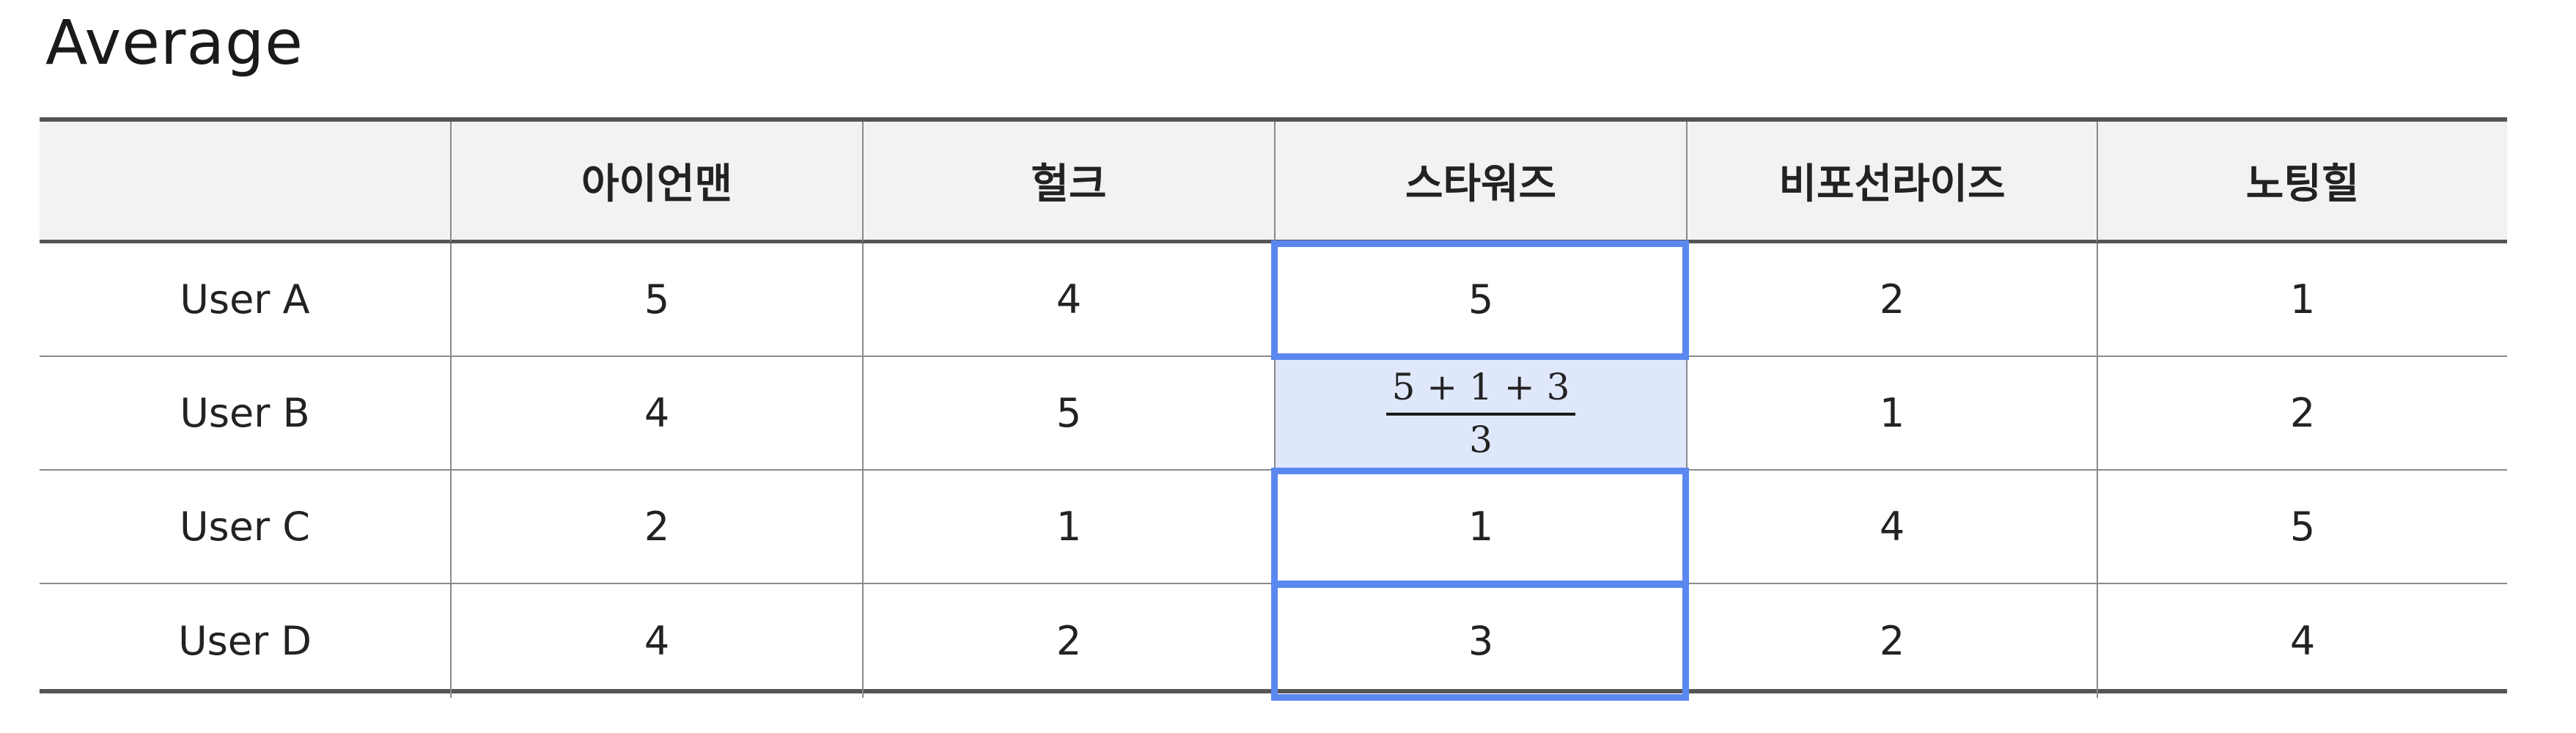 This screenshot has height=733, width=2576. What do you see at coordinates (245, 182) in the screenshot?
I see `header-corner-cell` at bounding box center [245, 182].